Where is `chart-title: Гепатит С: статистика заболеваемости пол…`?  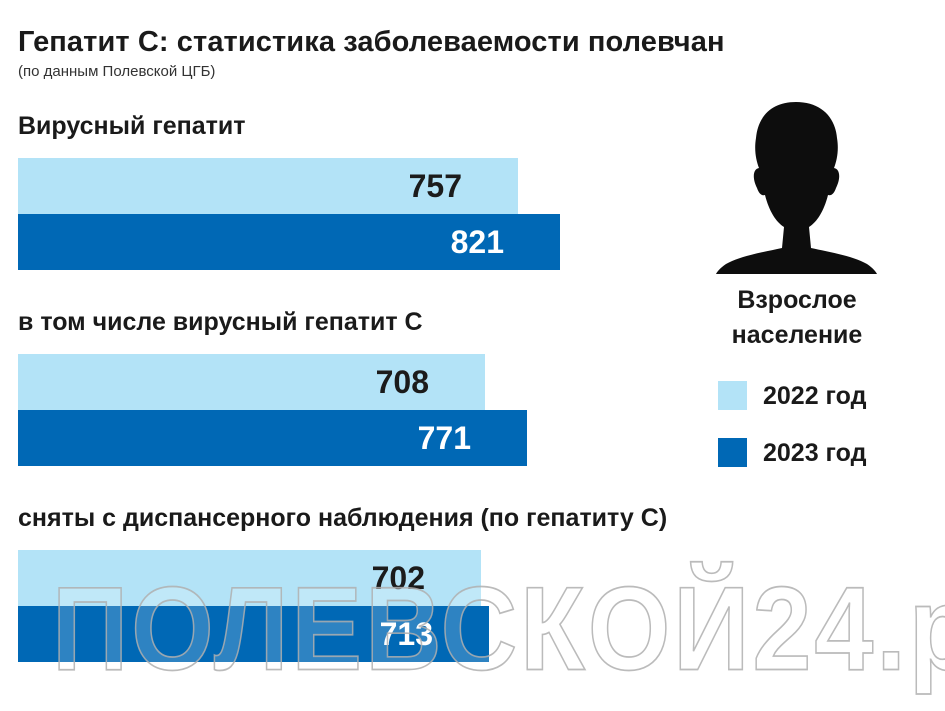
chart-title: Гепатит С: статистика заболеваемости пол… is located at coordinates (371, 42).